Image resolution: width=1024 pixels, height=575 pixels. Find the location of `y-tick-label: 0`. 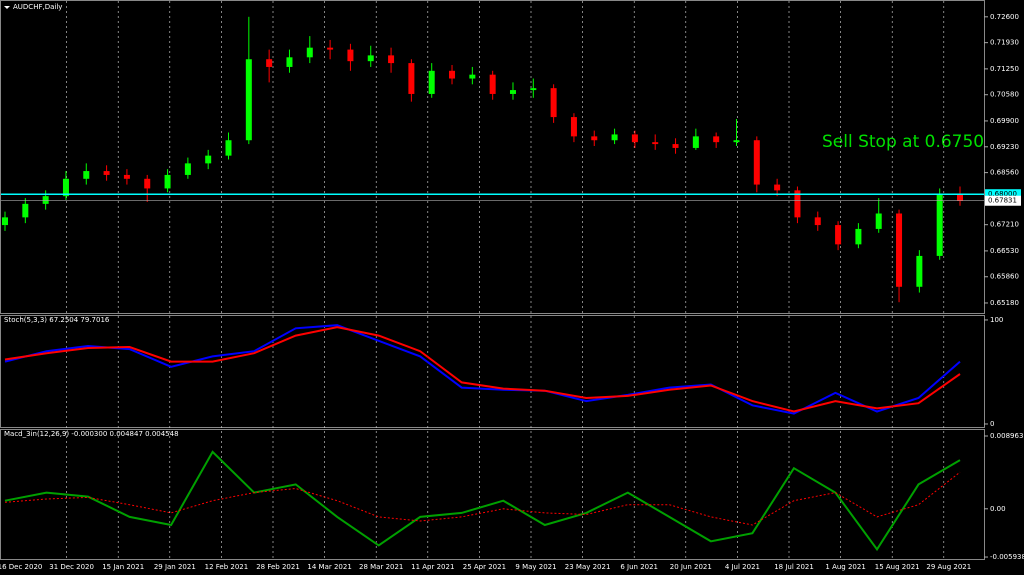

y-tick-label: 0 is located at coordinates (992, 424).